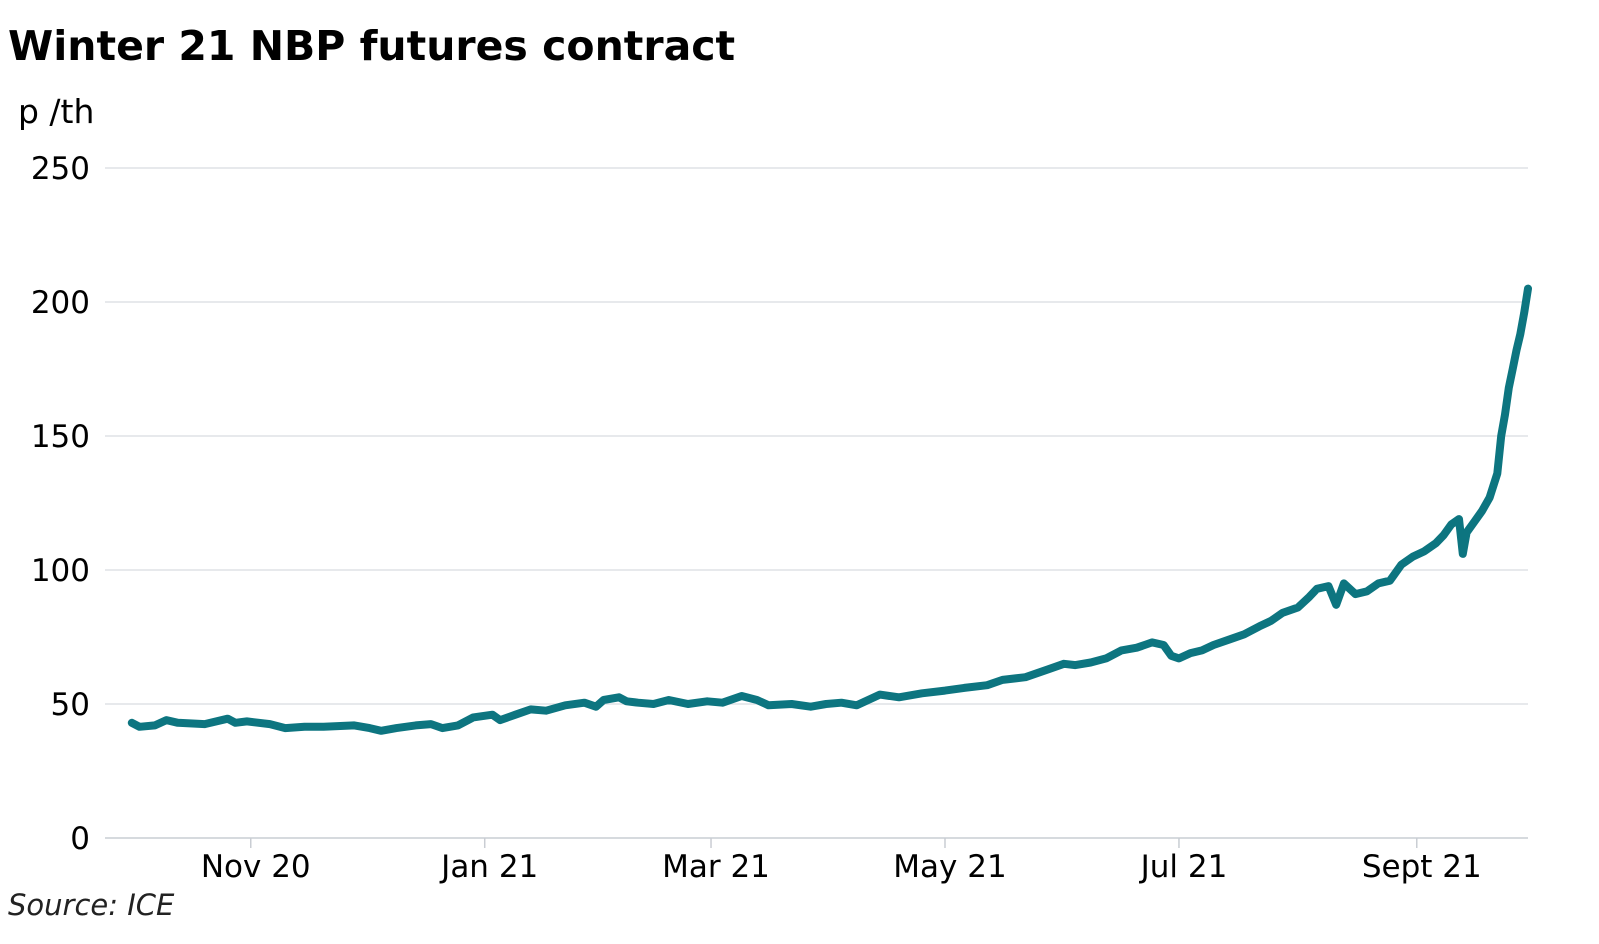  Describe the element at coordinates (56, 111) in the screenshot. I see `y-axis-unit-label: p /th` at that location.